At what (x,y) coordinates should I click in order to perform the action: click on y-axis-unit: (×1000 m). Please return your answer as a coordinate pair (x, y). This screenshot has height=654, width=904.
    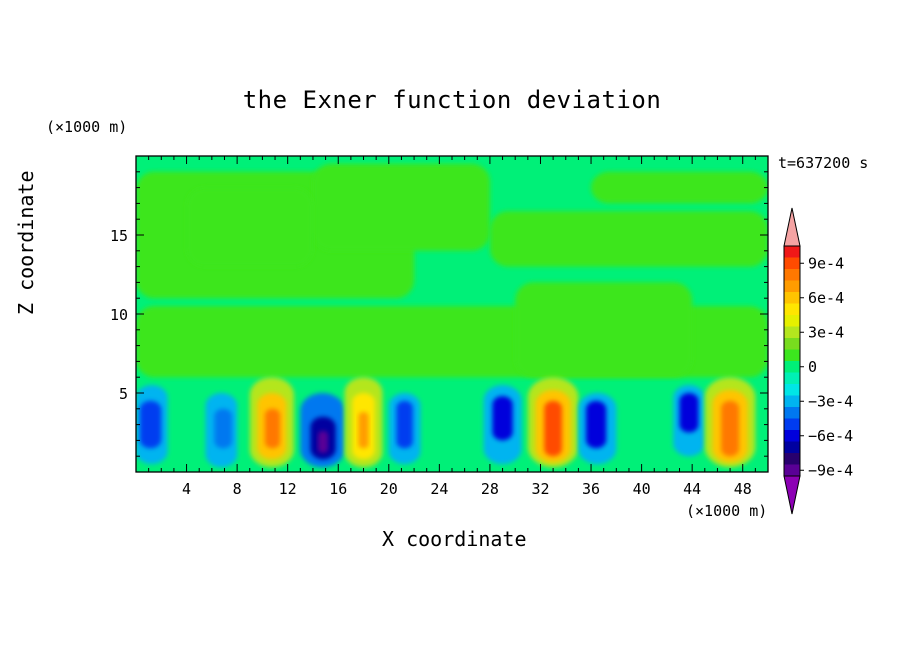
    Looking at the image, I should click on (87, 127).